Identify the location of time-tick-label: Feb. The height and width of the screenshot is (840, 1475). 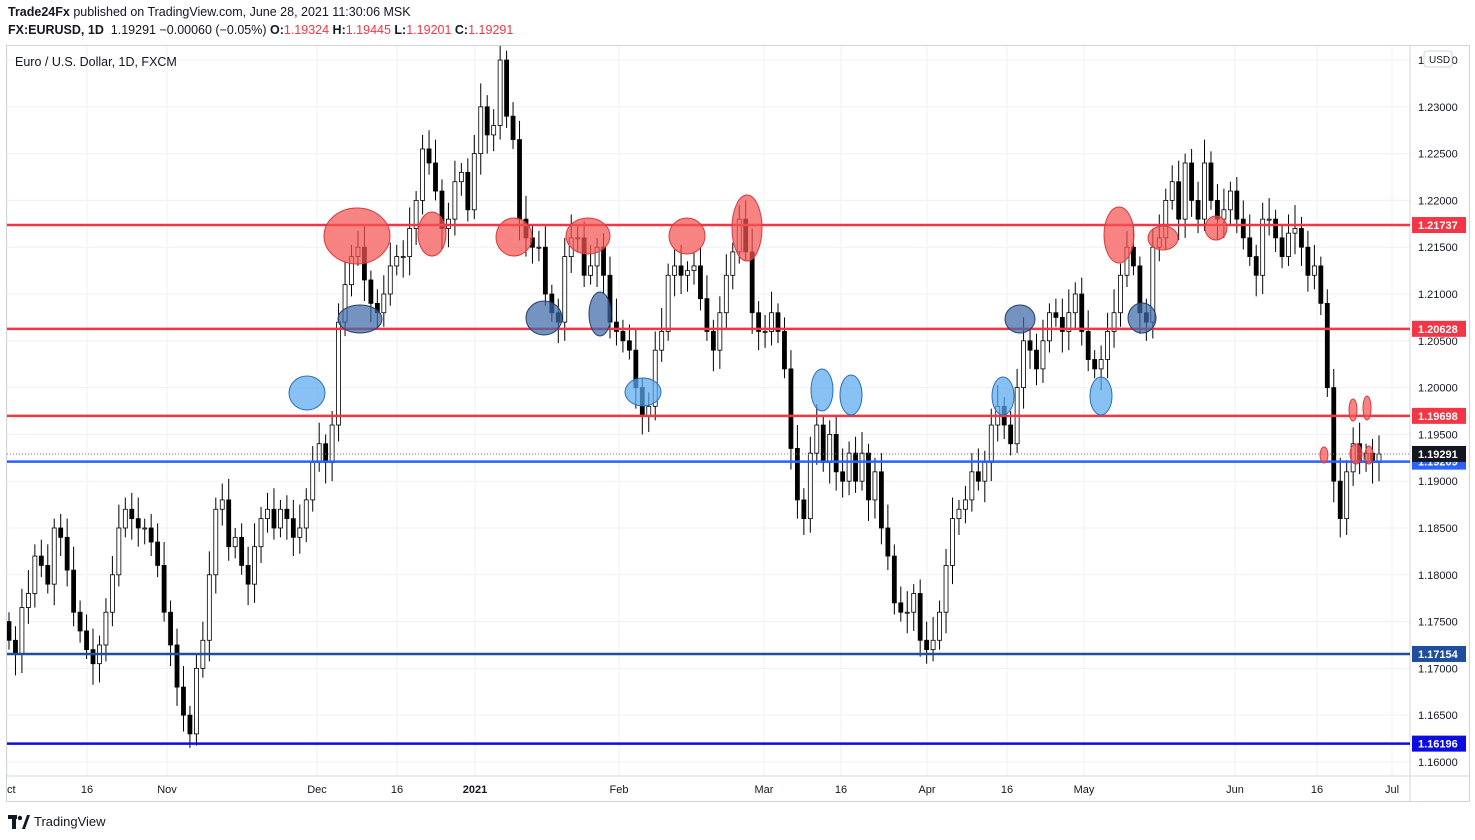
(619, 790).